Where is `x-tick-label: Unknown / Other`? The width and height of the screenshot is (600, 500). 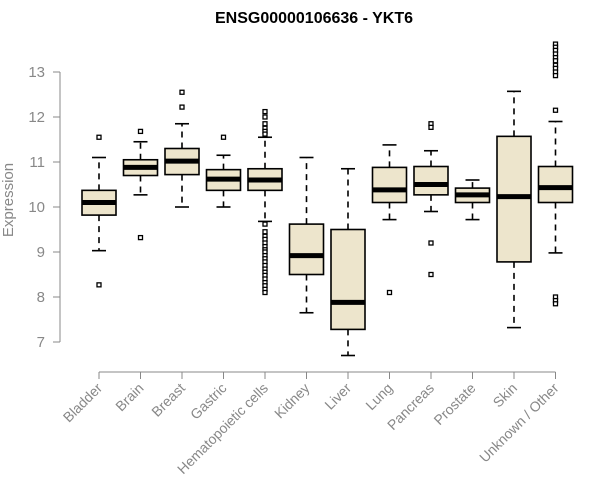
x-tick-label: Unknown / Other is located at coordinates (519, 423).